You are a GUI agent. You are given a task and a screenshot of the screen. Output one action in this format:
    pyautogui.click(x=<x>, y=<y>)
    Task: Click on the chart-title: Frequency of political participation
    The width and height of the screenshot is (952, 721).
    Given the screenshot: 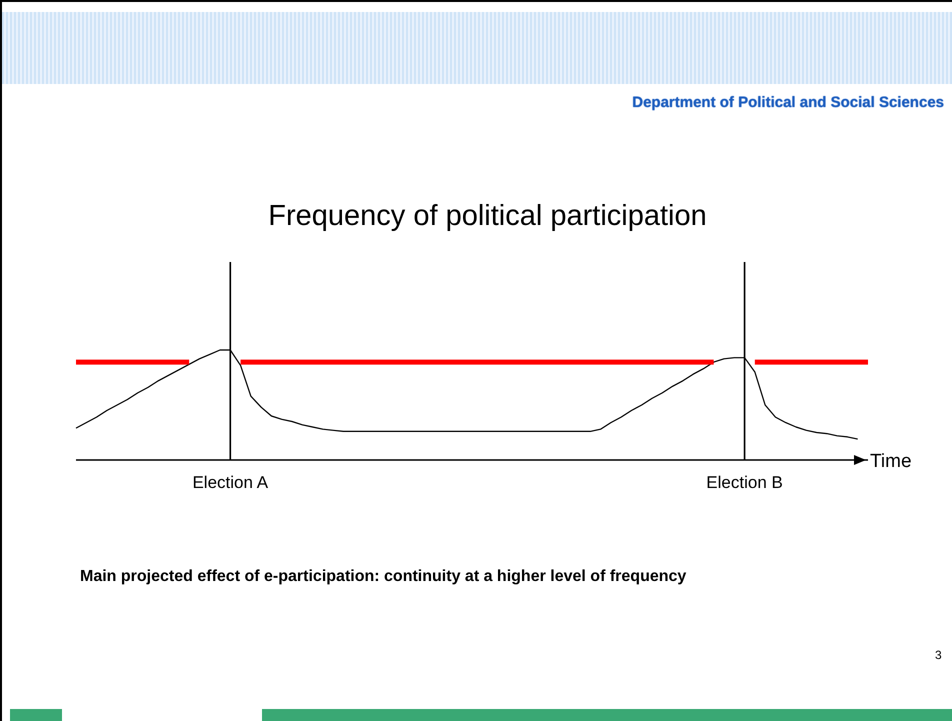 What is the action you would take?
    pyautogui.click(x=487, y=216)
    